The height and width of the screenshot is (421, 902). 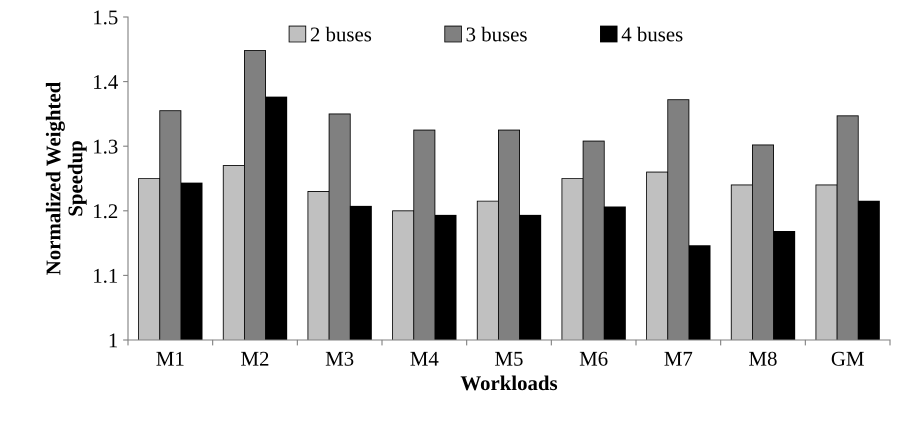 What do you see at coordinates (114, 340) in the screenshot?
I see `y-tick-label: 1` at bounding box center [114, 340].